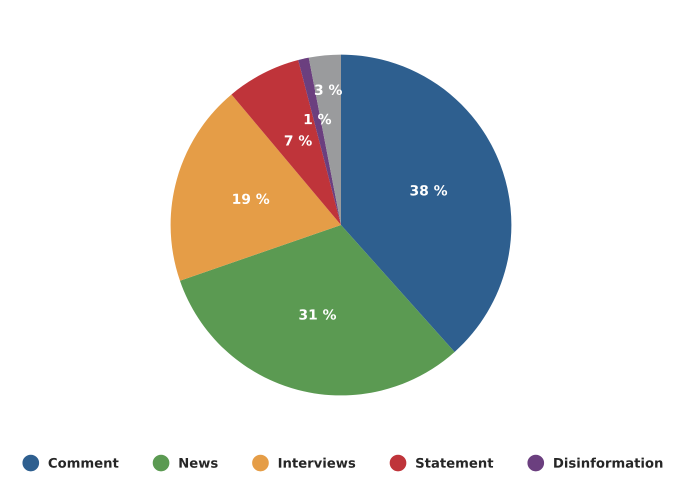  What do you see at coordinates (429, 190) in the screenshot?
I see `data-label: 38 %` at bounding box center [429, 190].